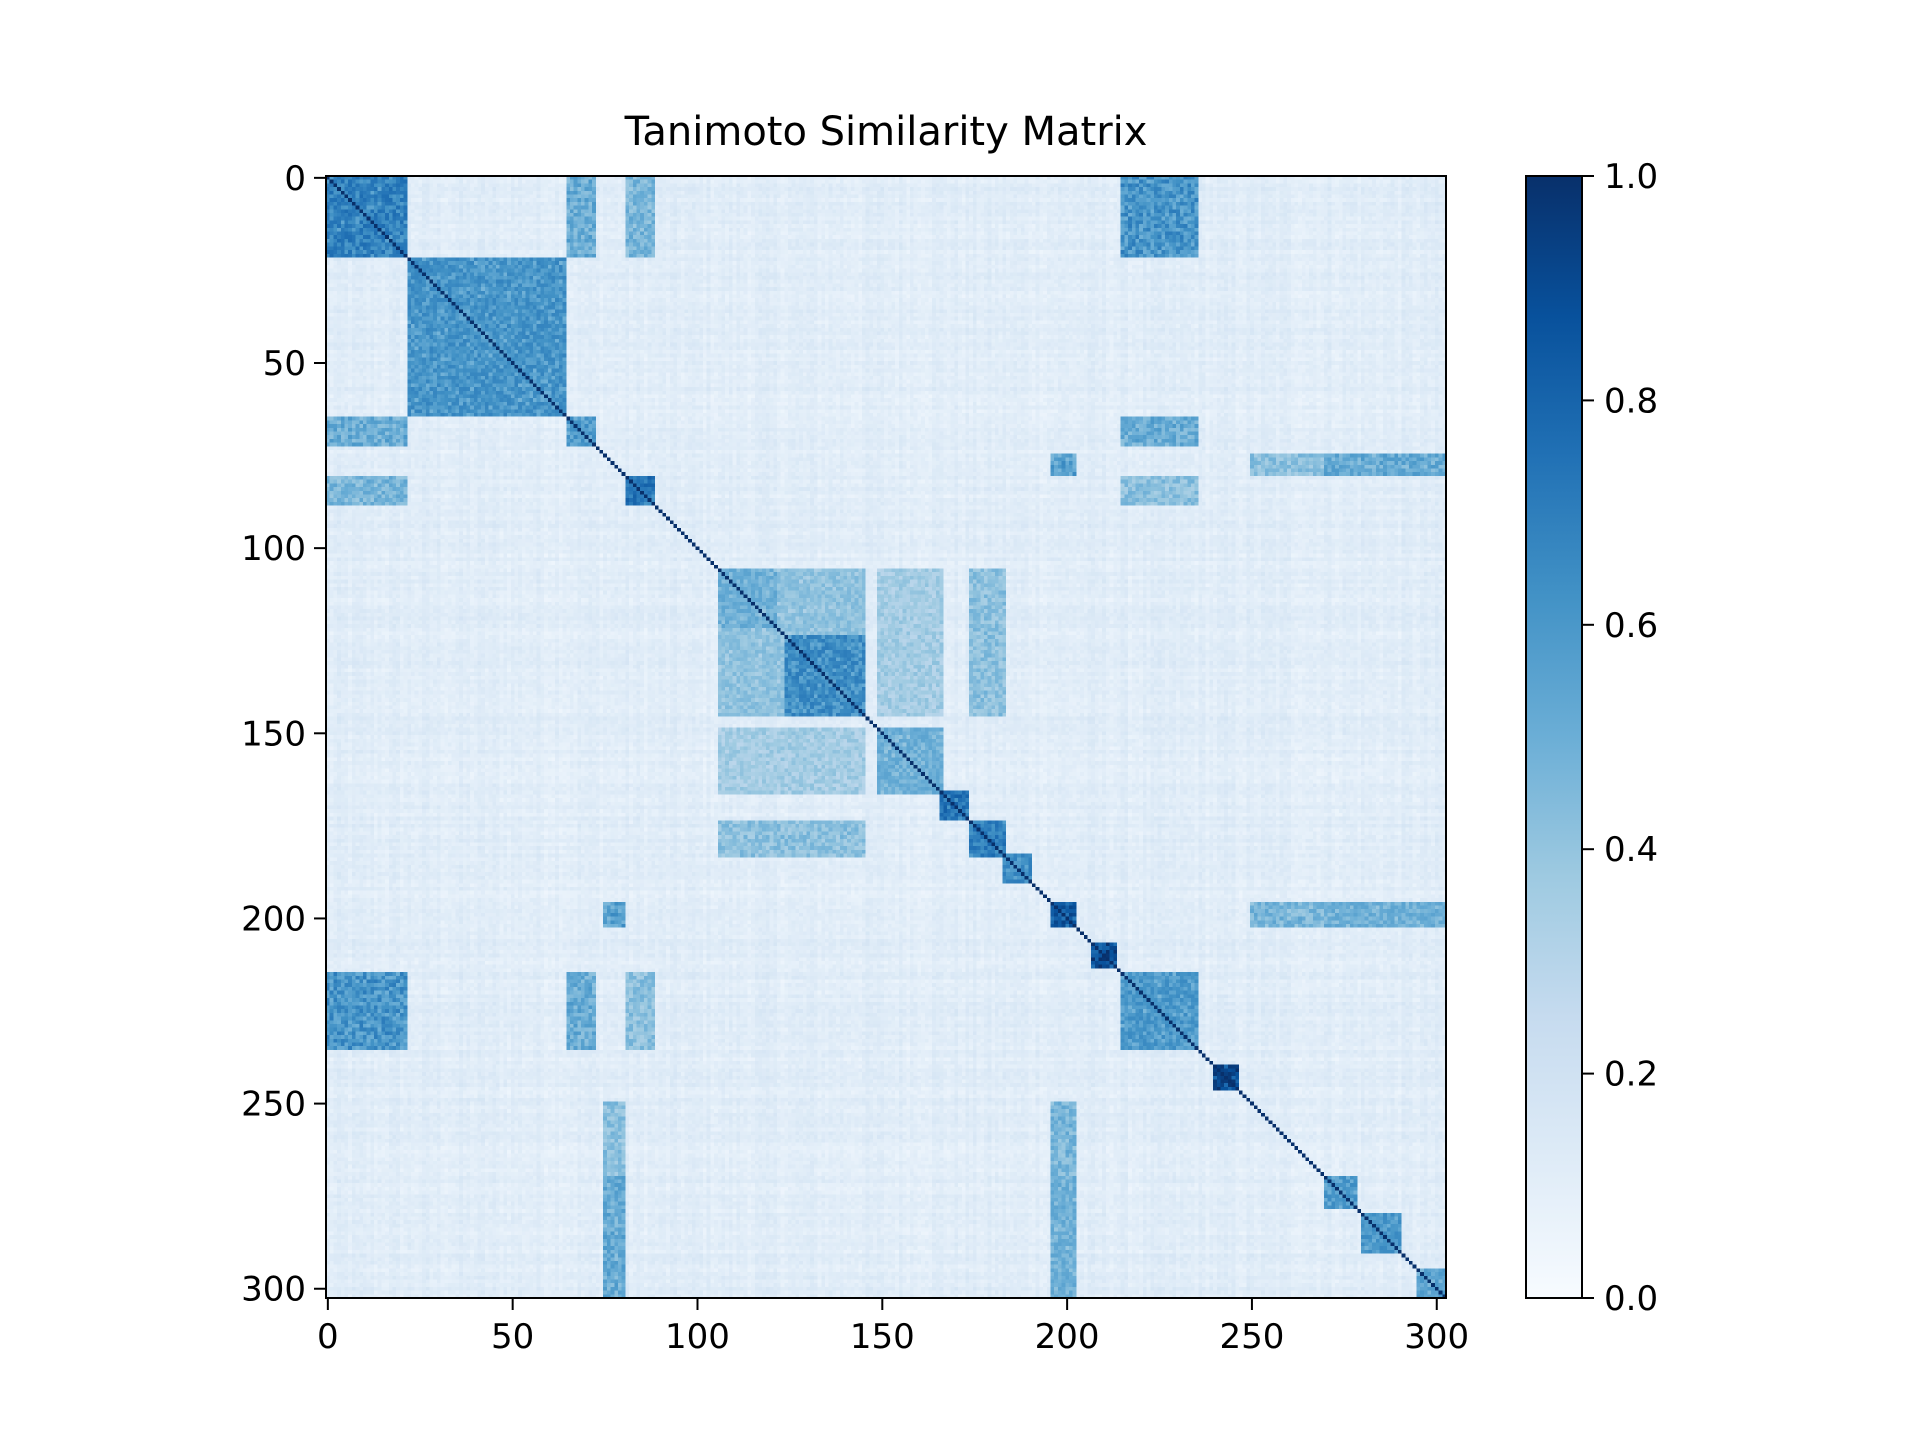  What do you see at coordinates (284, 364) in the screenshot?
I see `y-tick-label: 50` at bounding box center [284, 364].